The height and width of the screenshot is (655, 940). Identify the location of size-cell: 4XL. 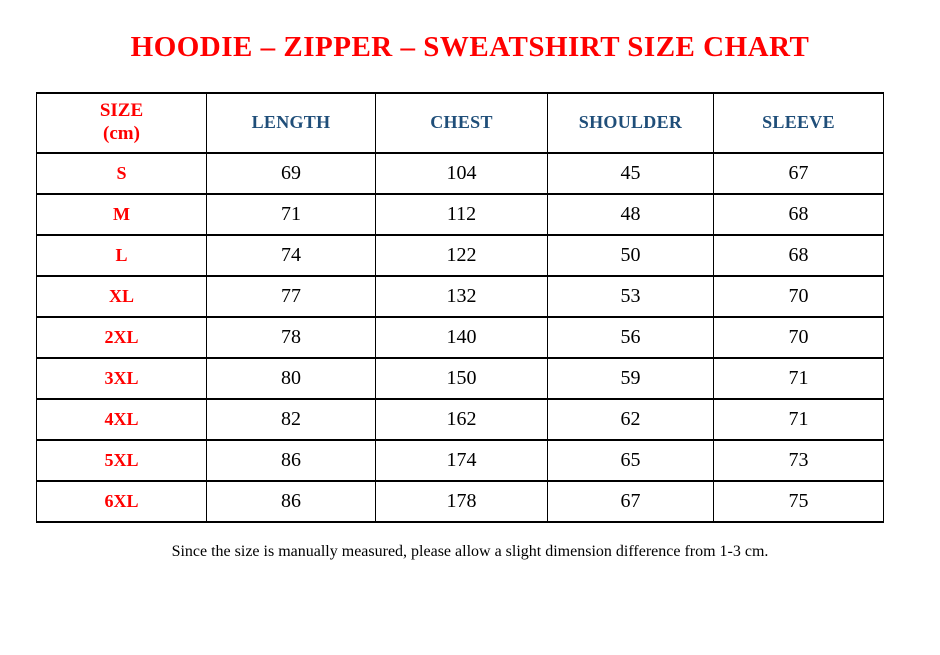
(121, 419).